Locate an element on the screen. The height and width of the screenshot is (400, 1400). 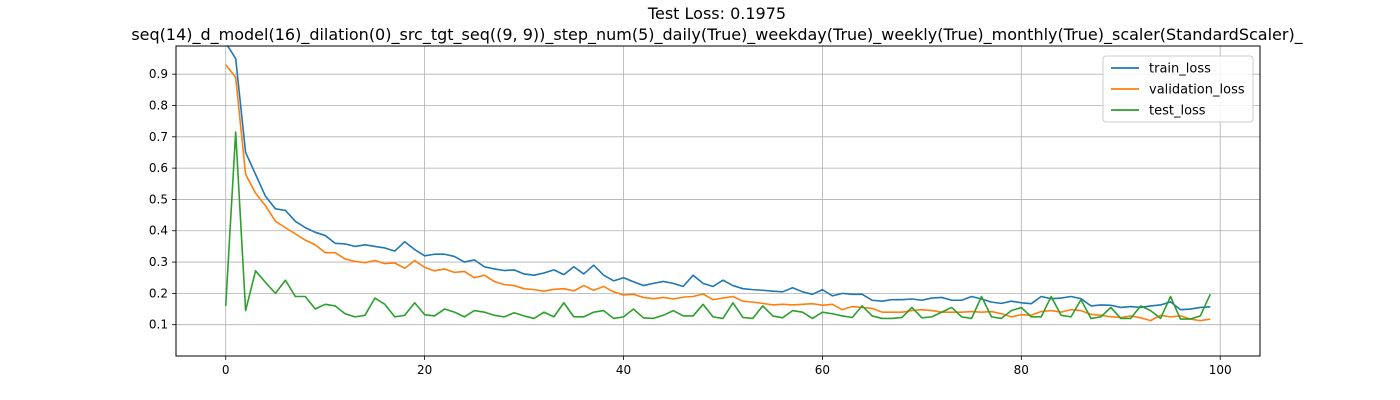
y-tick-label: 0.9 is located at coordinates (158, 74).